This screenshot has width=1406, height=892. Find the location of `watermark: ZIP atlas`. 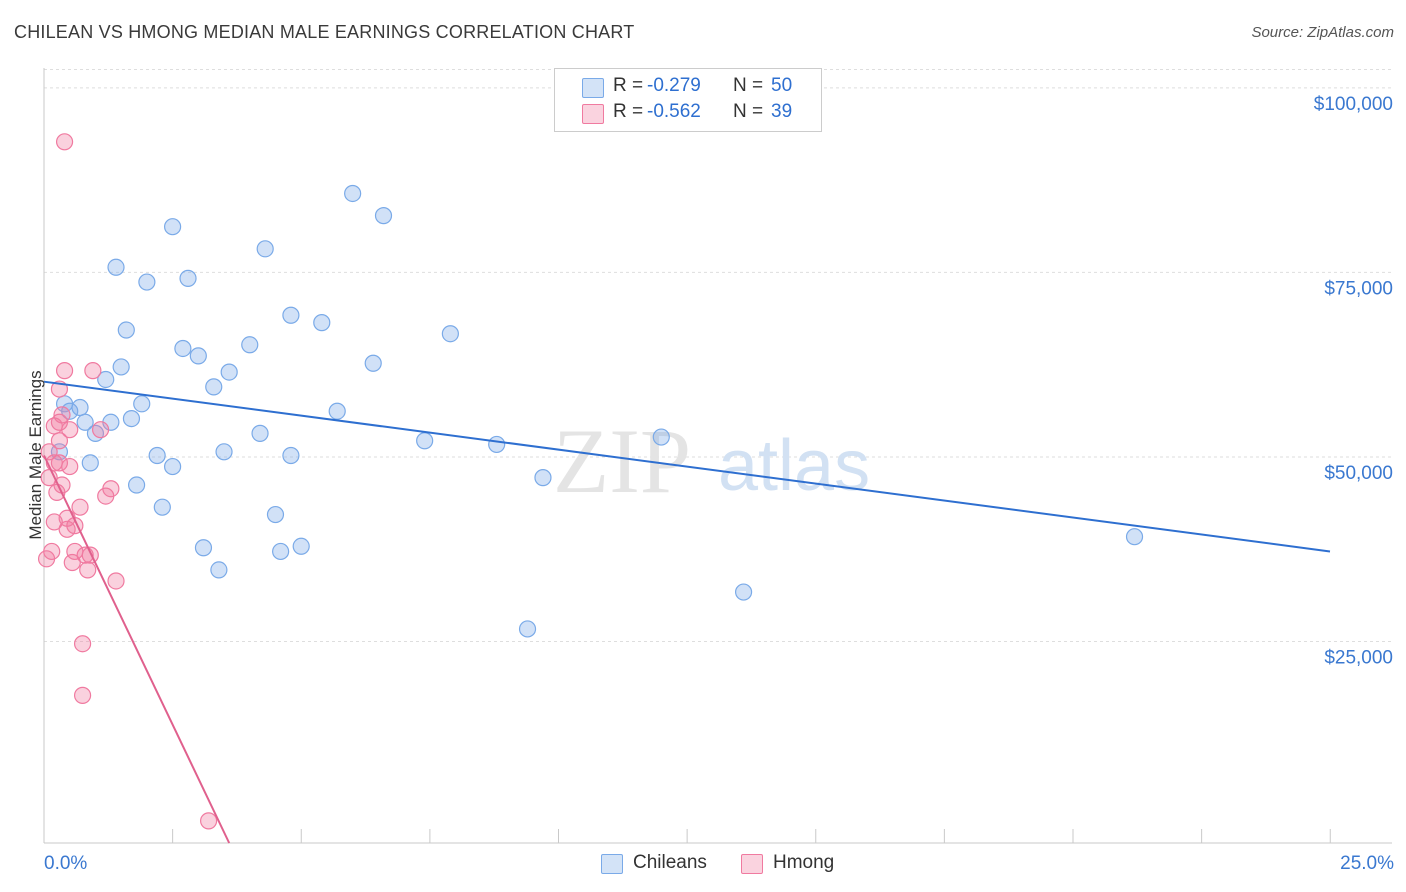

watermark: ZIP atlas is located at coordinates (711, 461).